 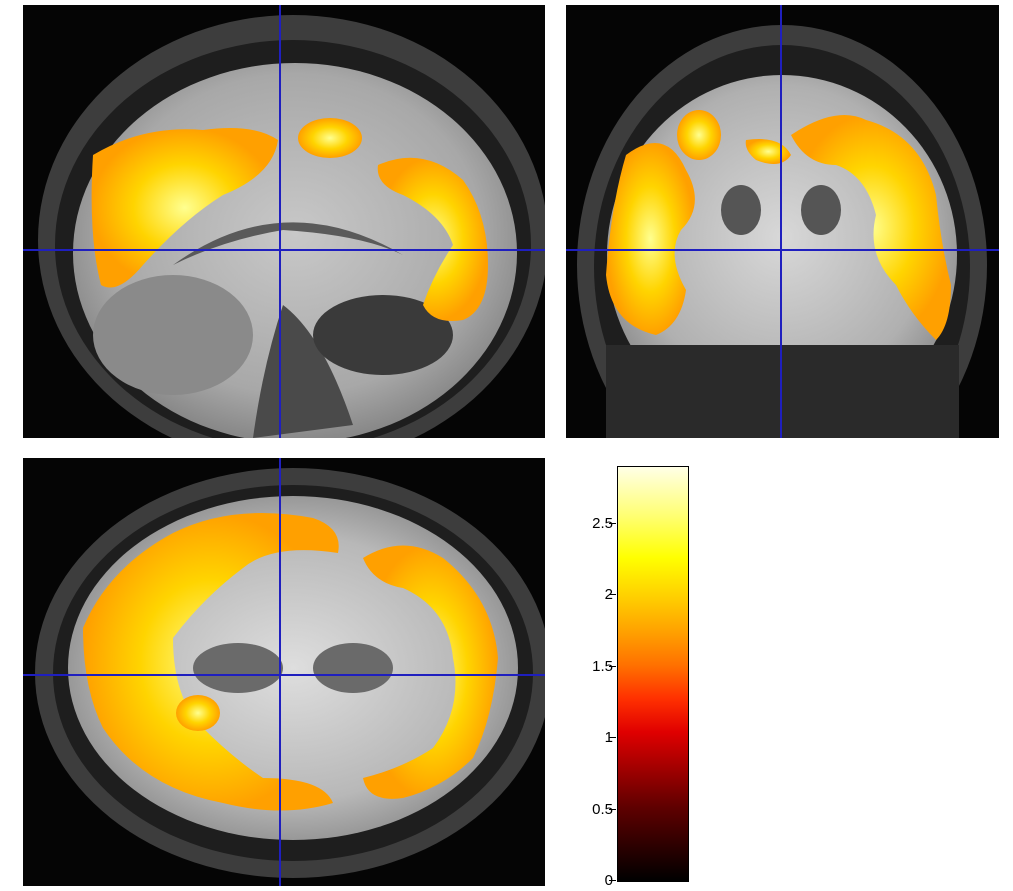 I want to click on colorbar-tick-label: 1, so click(x=608, y=738).